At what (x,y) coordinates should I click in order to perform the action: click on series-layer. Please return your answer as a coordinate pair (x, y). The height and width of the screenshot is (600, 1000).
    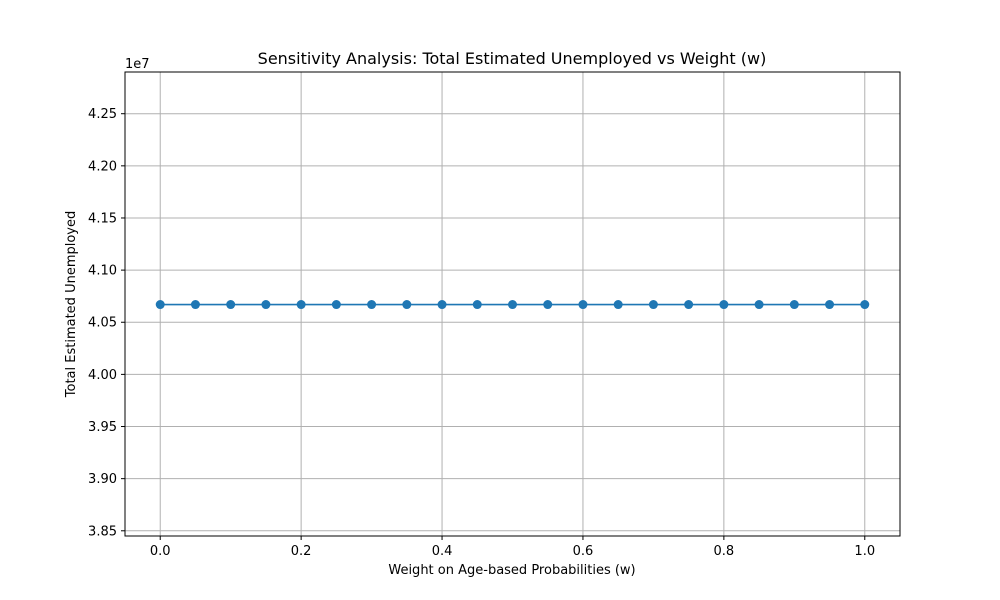
    Looking at the image, I should click on (512, 305).